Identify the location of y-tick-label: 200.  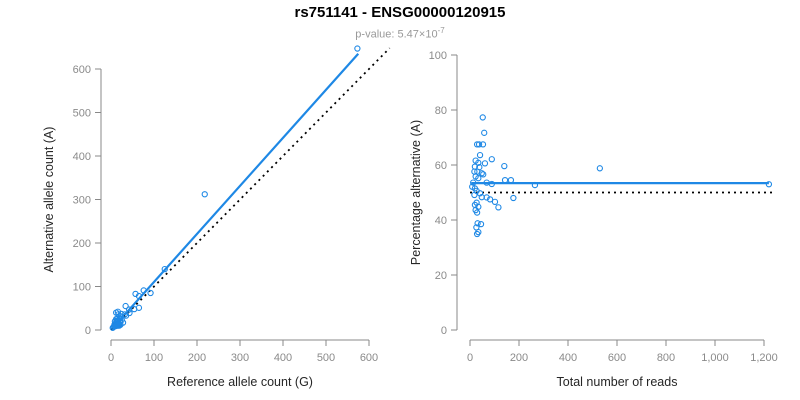
(82, 244).